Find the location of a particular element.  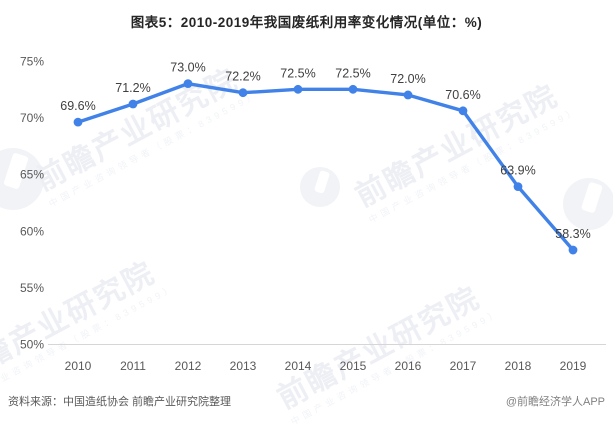

y-axis-tick-label: 75% is located at coordinates (32, 62).